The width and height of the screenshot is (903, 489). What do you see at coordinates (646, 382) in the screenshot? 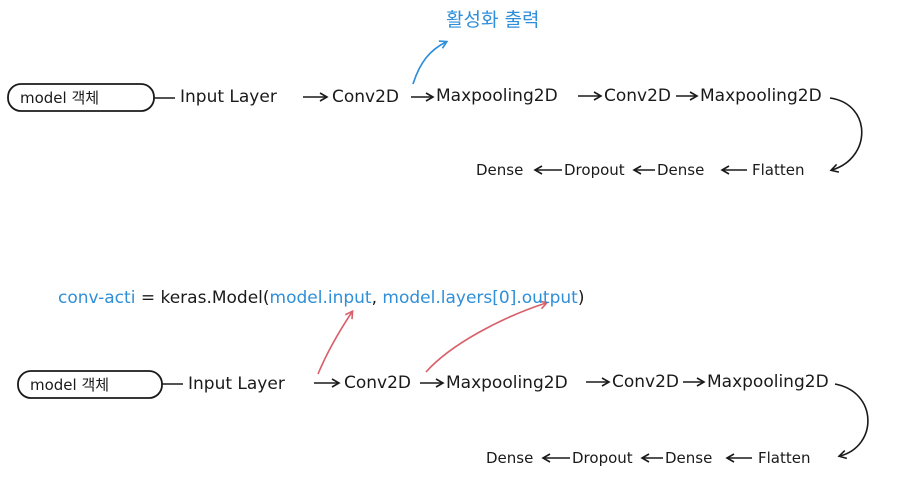
I see `node-conv2d-b-2: Conv2D` at bounding box center [646, 382].